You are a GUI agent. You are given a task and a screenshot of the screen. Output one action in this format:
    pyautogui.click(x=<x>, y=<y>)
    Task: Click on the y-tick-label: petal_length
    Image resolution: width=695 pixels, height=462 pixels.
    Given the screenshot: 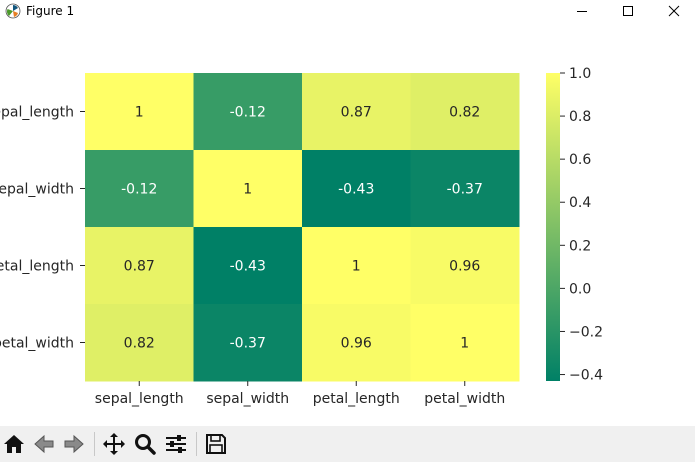 What is the action you would take?
    pyautogui.click(x=37, y=267)
    